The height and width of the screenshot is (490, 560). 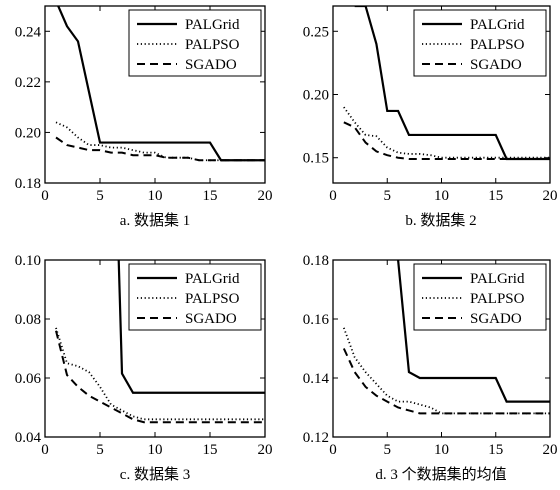 What do you see at coordinates (155, 474) in the screenshot?
I see `panel-caption: c. 数据集 3` at bounding box center [155, 474].